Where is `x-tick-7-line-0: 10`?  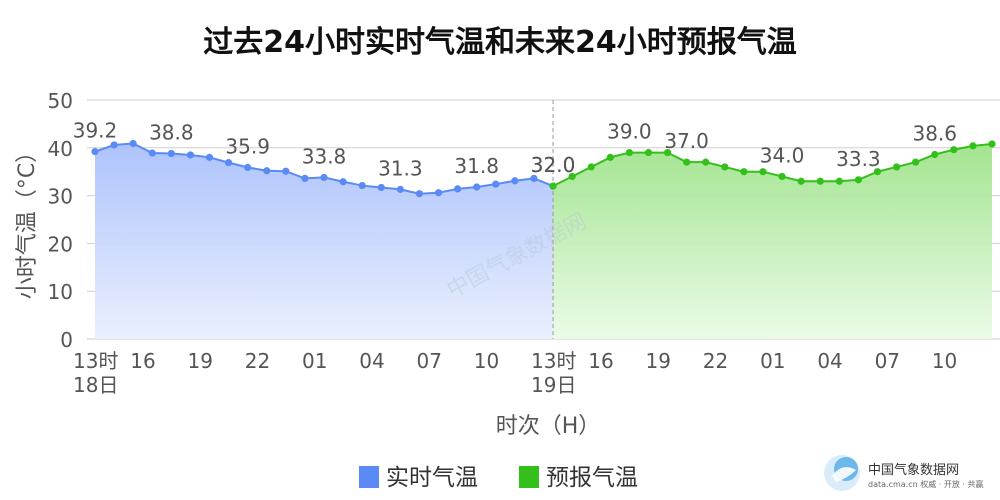 x-tick-7-line-0: 10 is located at coordinates (486, 361).